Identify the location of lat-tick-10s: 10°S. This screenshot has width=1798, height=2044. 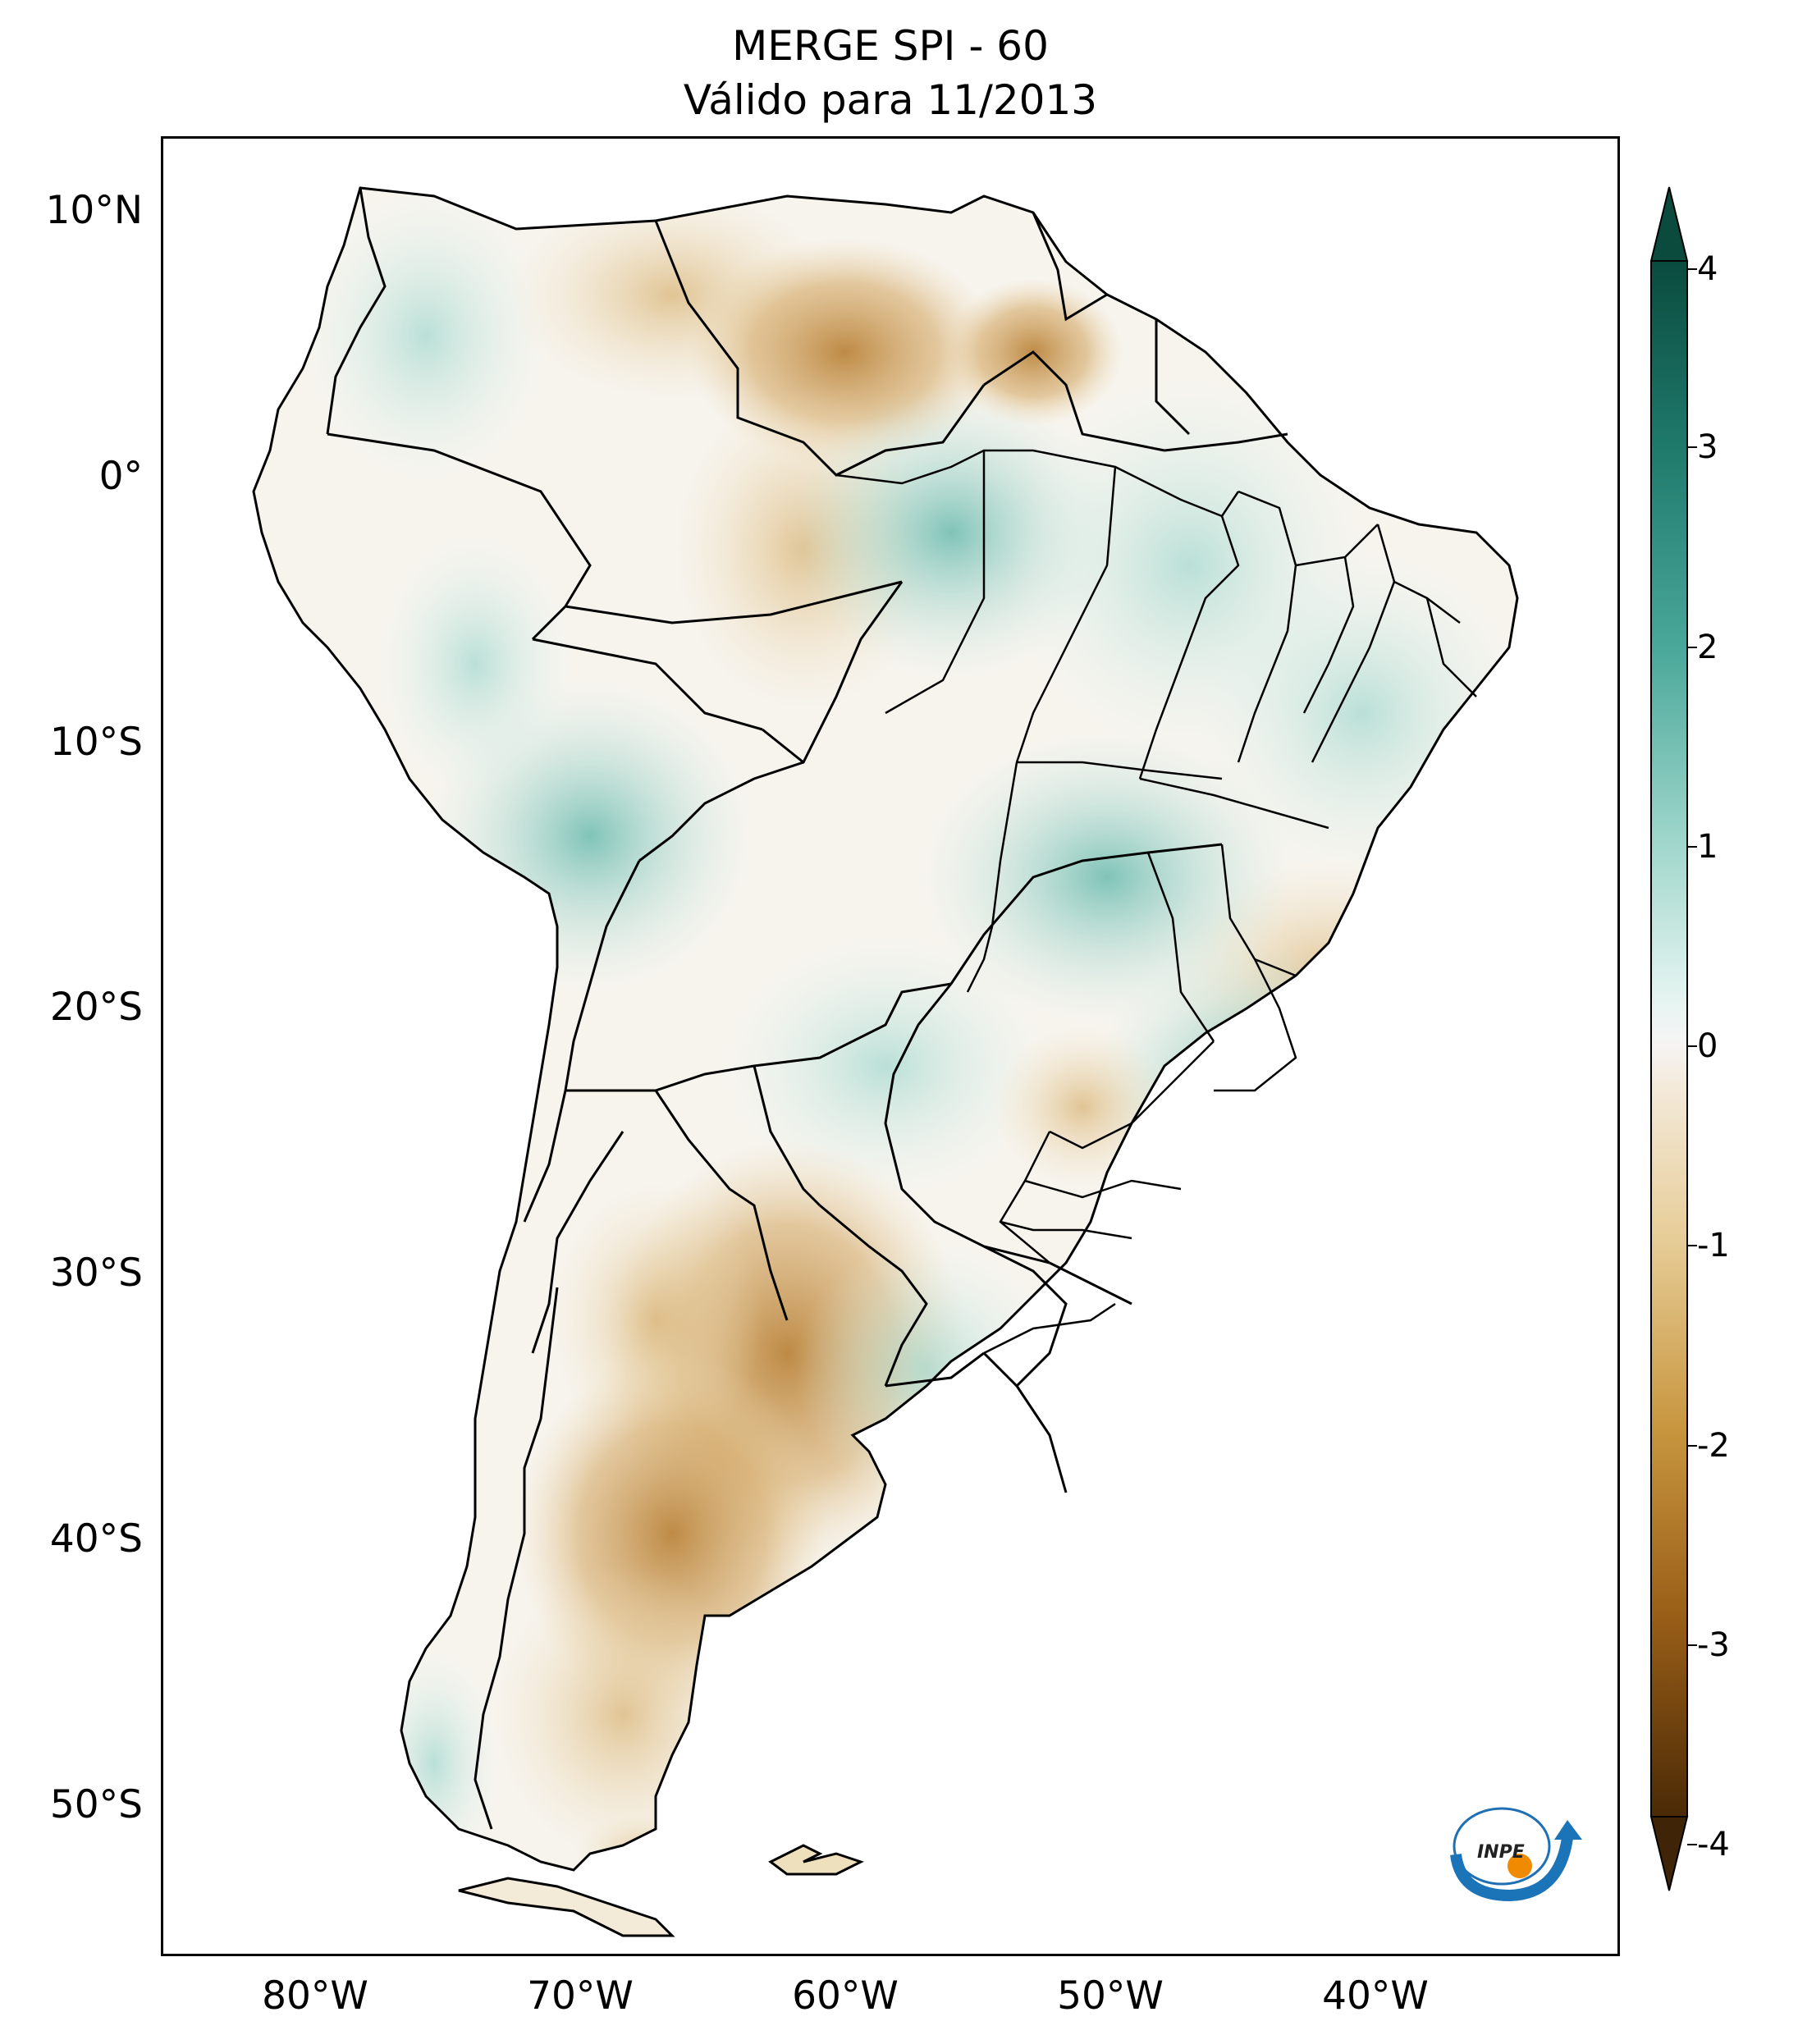
(96, 742).